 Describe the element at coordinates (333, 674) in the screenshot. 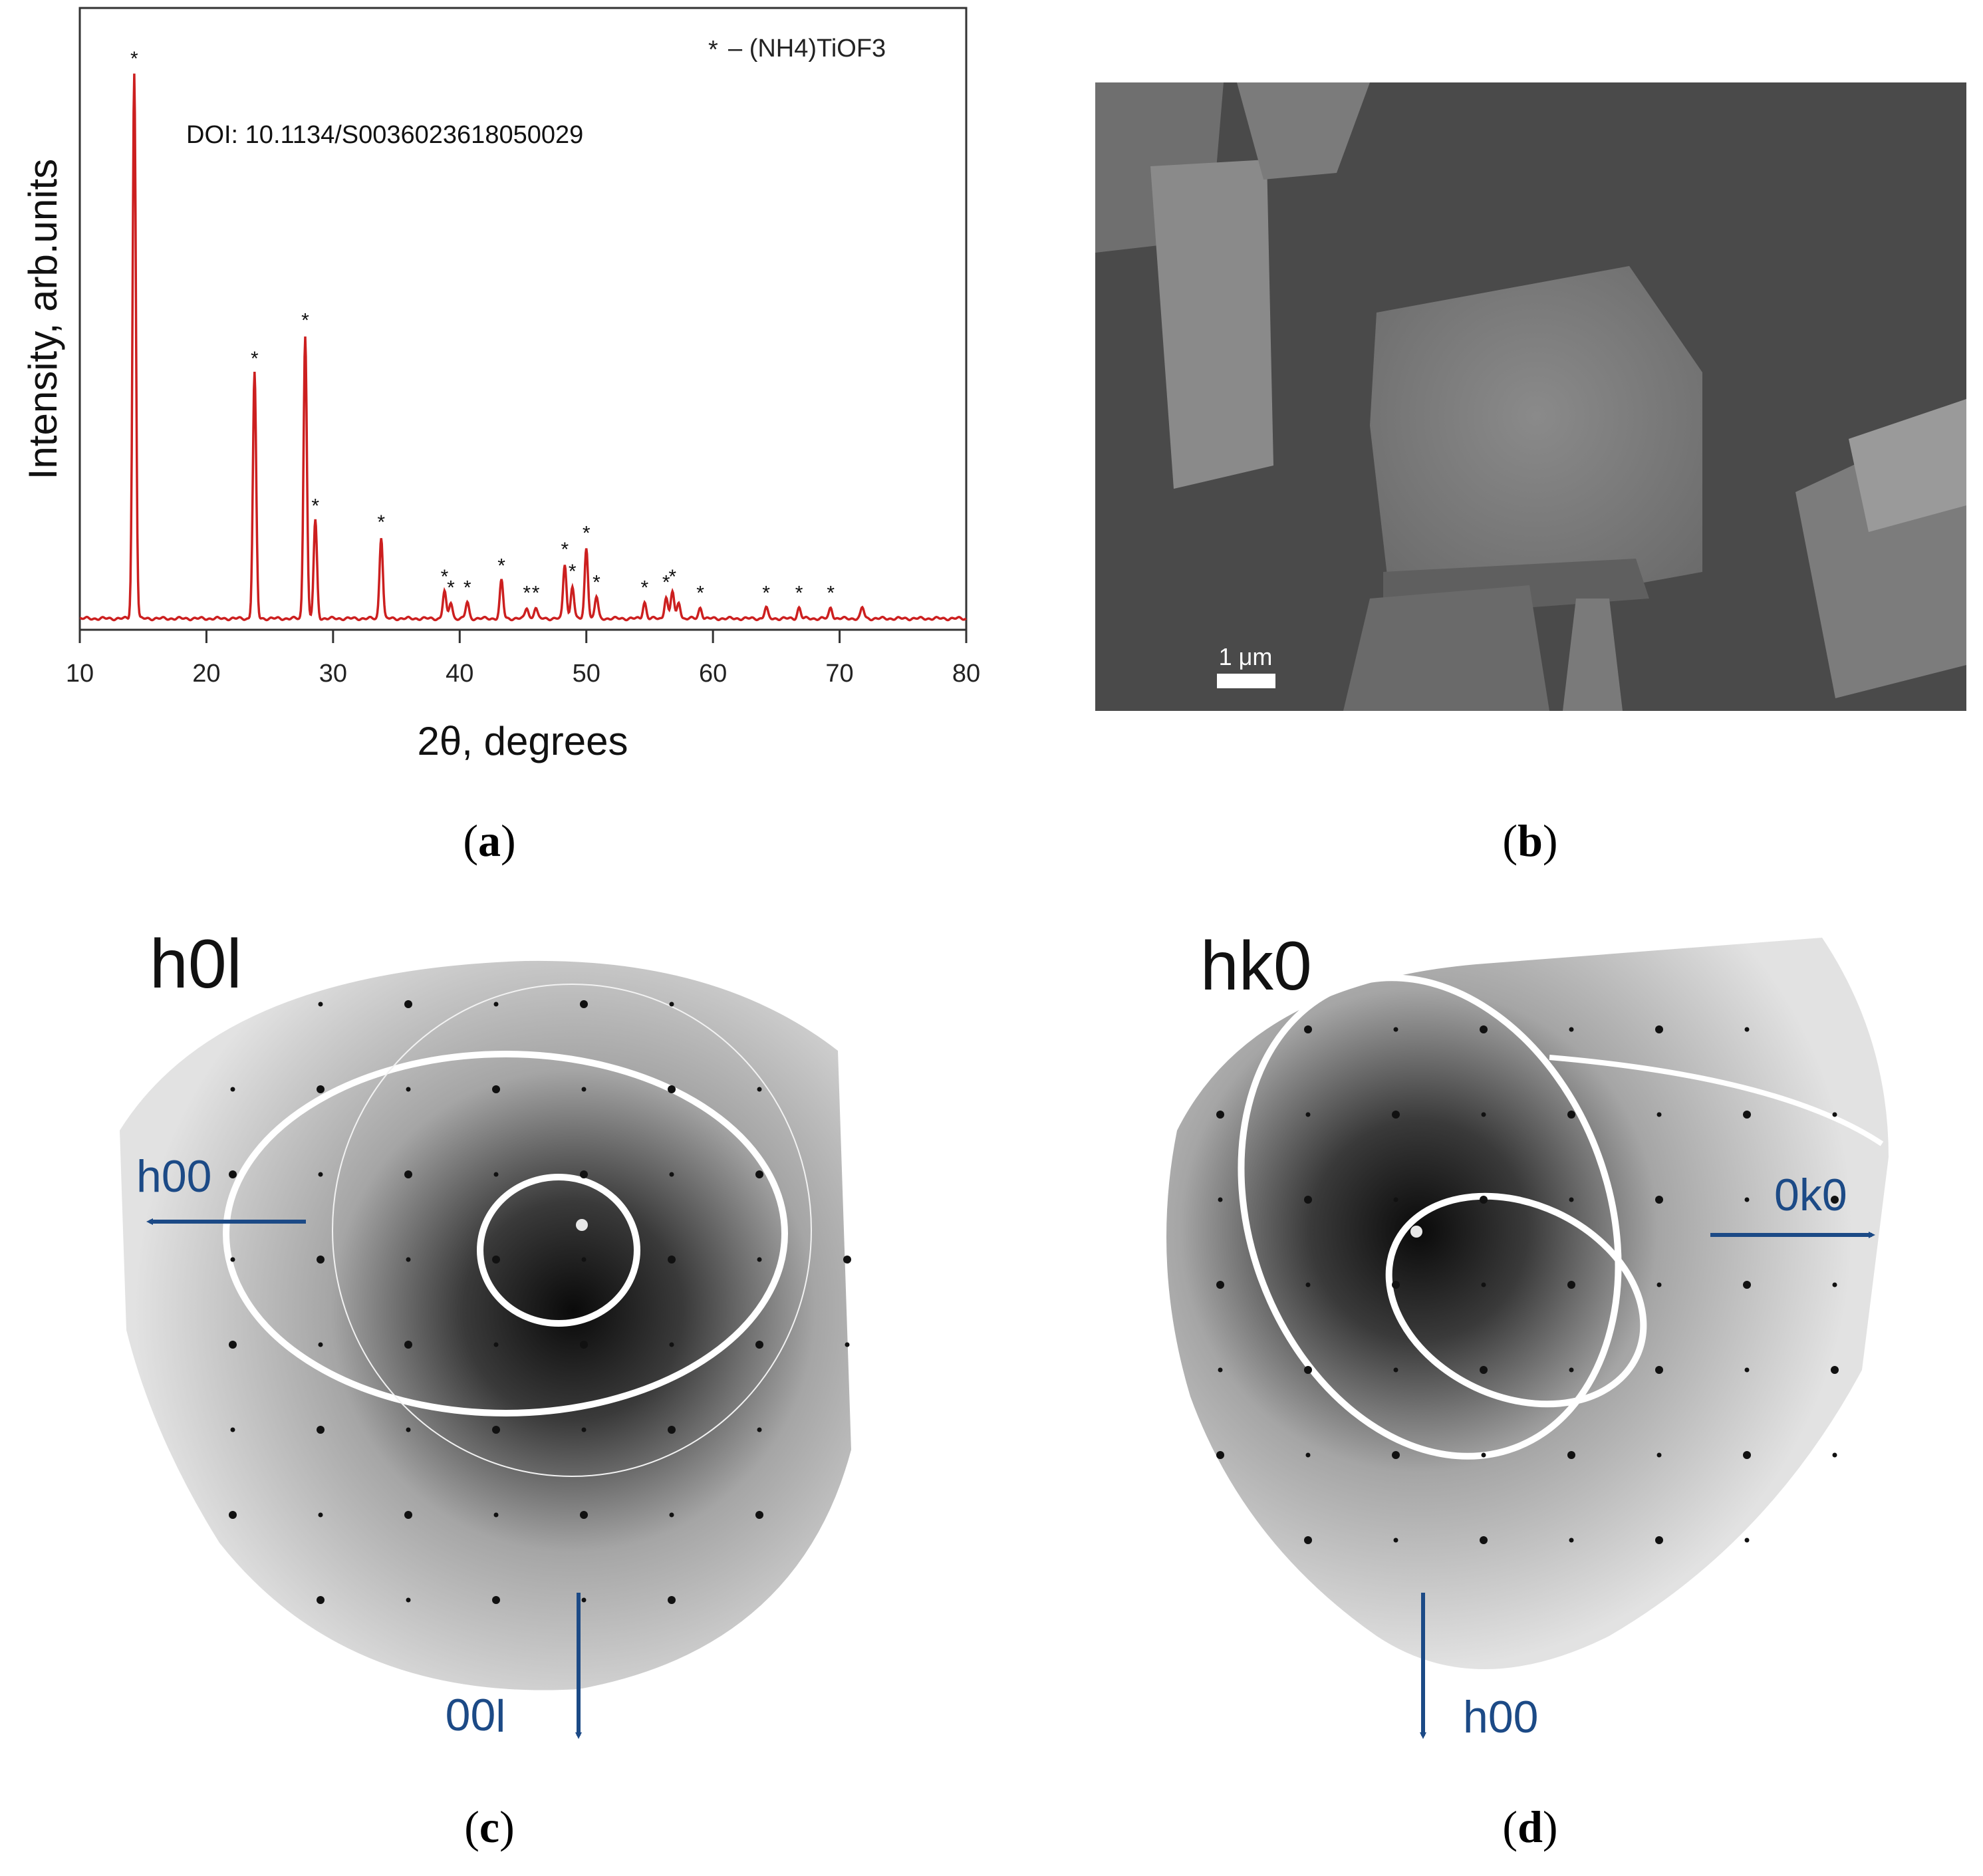

I see `x-tick-label: 30` at that location.